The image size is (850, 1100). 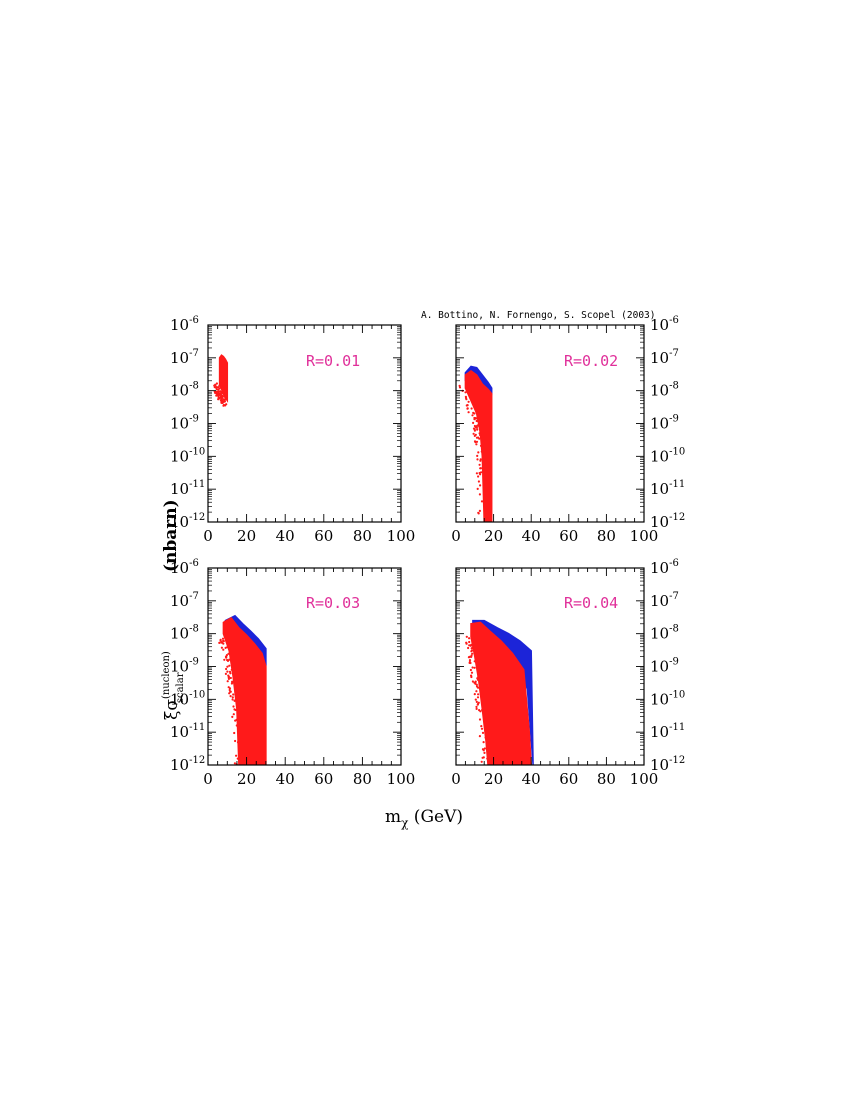 I want to click on x-tick-label: 40, so click(x=531, y=536).